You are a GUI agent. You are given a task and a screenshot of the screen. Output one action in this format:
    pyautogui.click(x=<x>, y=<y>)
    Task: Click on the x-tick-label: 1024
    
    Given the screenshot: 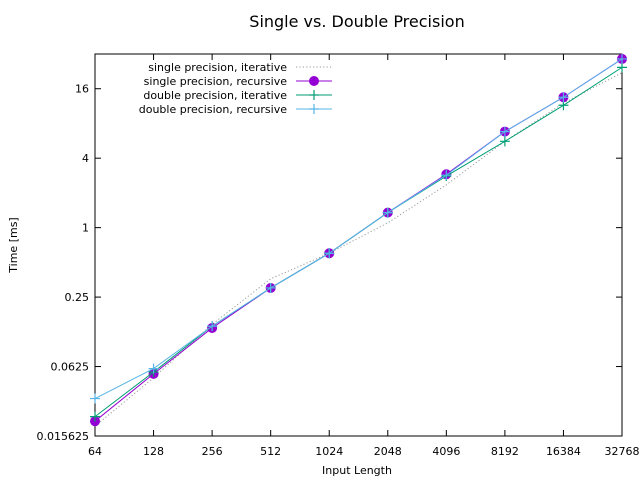 What is the action you would take?
    pyautogui.click(x=329, y=451)
    